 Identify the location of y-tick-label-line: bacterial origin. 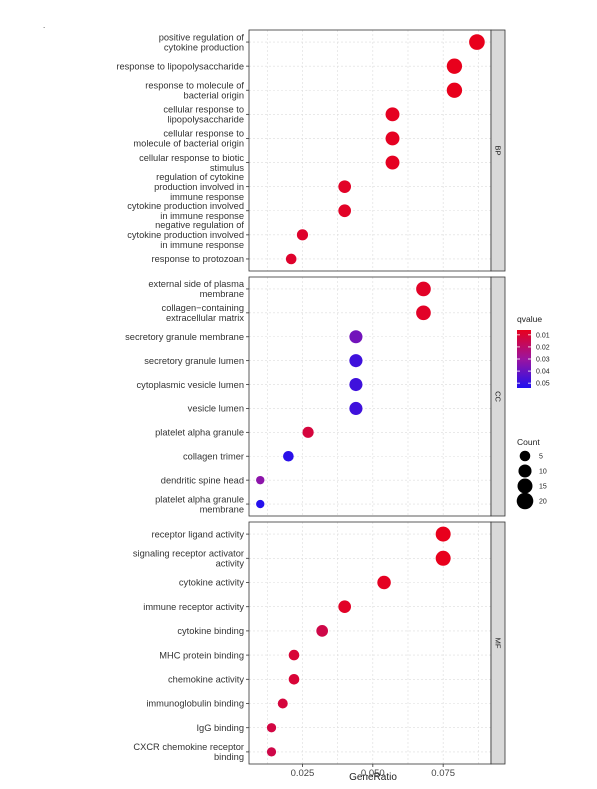
(214, 95).